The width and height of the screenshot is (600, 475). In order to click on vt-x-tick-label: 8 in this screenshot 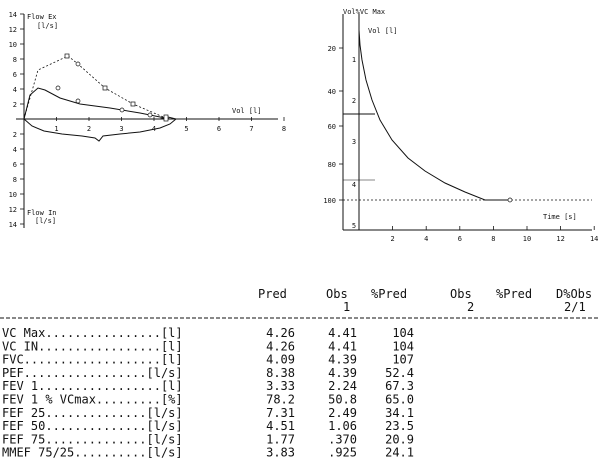, I will do `click(493, 239)`.